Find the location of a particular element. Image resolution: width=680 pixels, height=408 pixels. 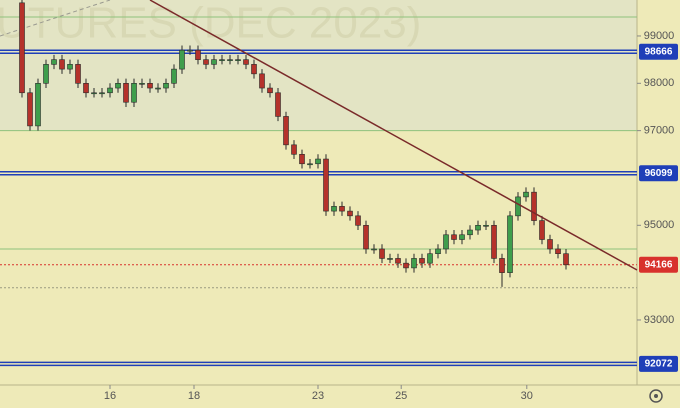

settings-icon is located at coordinates (656, 396).